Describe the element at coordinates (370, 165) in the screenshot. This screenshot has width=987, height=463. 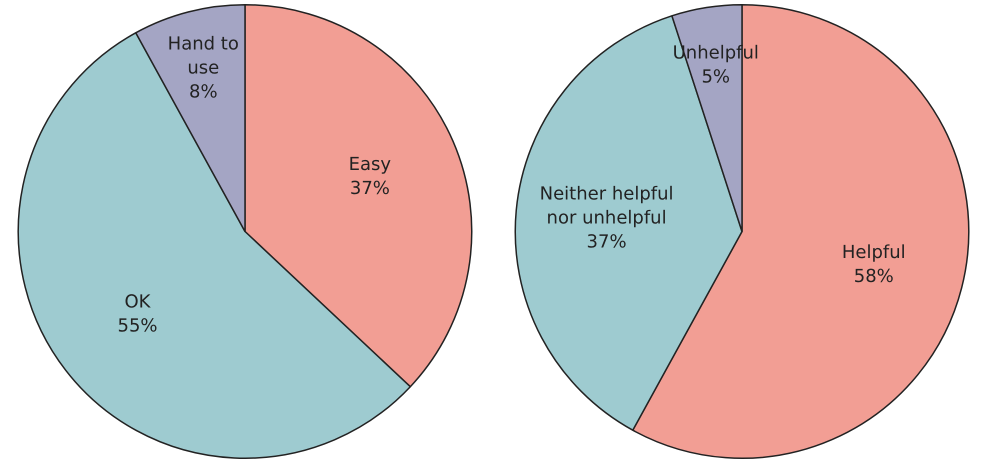
I see `slice-label: Easy` at that location.